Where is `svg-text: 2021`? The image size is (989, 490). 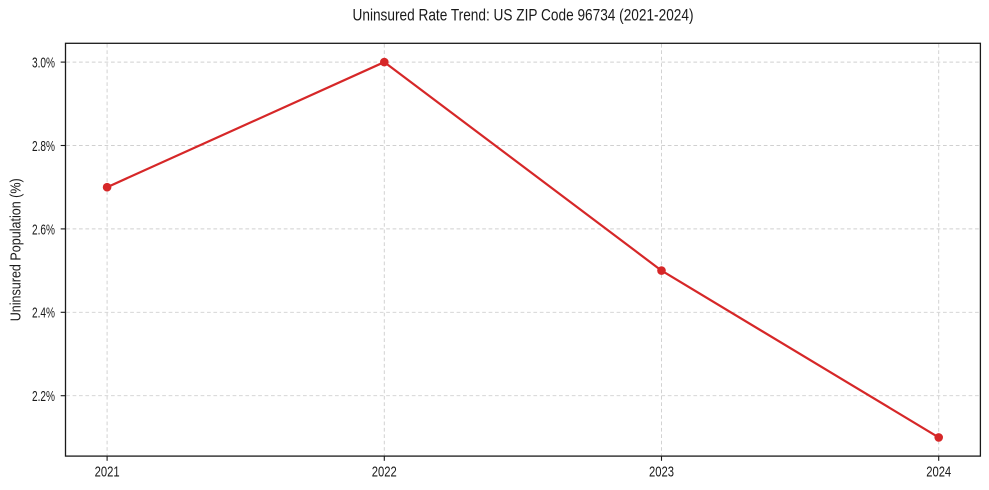 svg-text: 2021 is located at coordinates (107, 472).